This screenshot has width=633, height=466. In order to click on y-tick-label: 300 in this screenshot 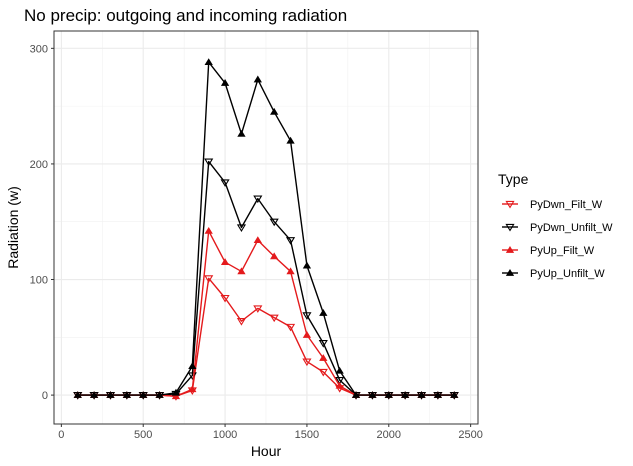, I will do `click(39, 49)`.